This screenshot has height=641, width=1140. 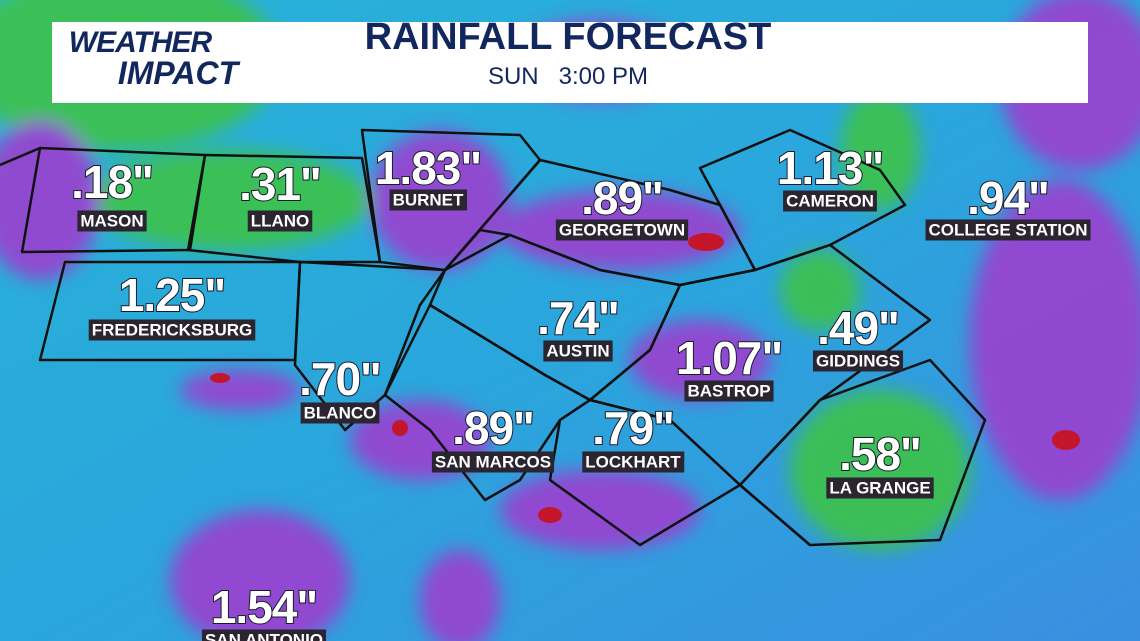 I want to click on city-name: GIDDINGS, so click(x=858, y=360).